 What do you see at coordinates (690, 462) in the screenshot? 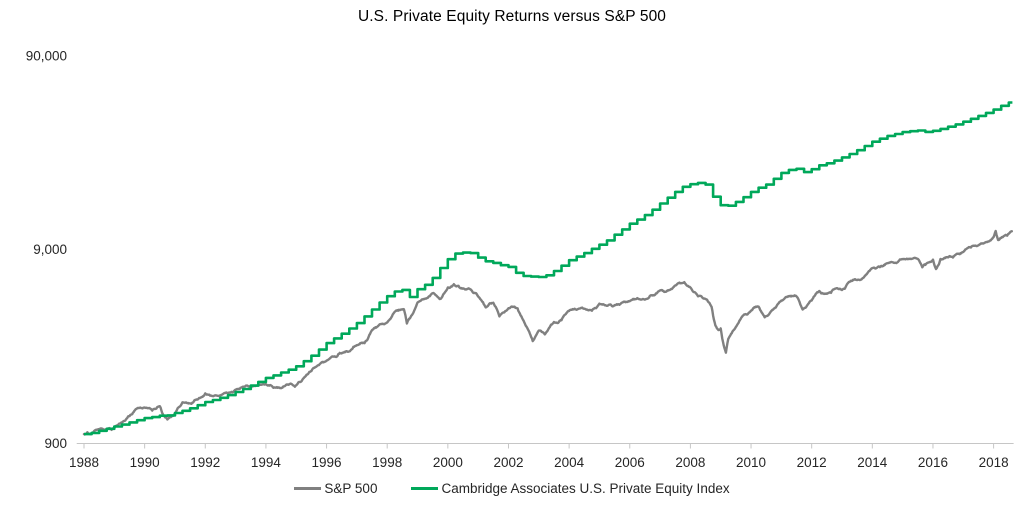
I see `x-tick-label: 2008` at bounding box center [690, 462].